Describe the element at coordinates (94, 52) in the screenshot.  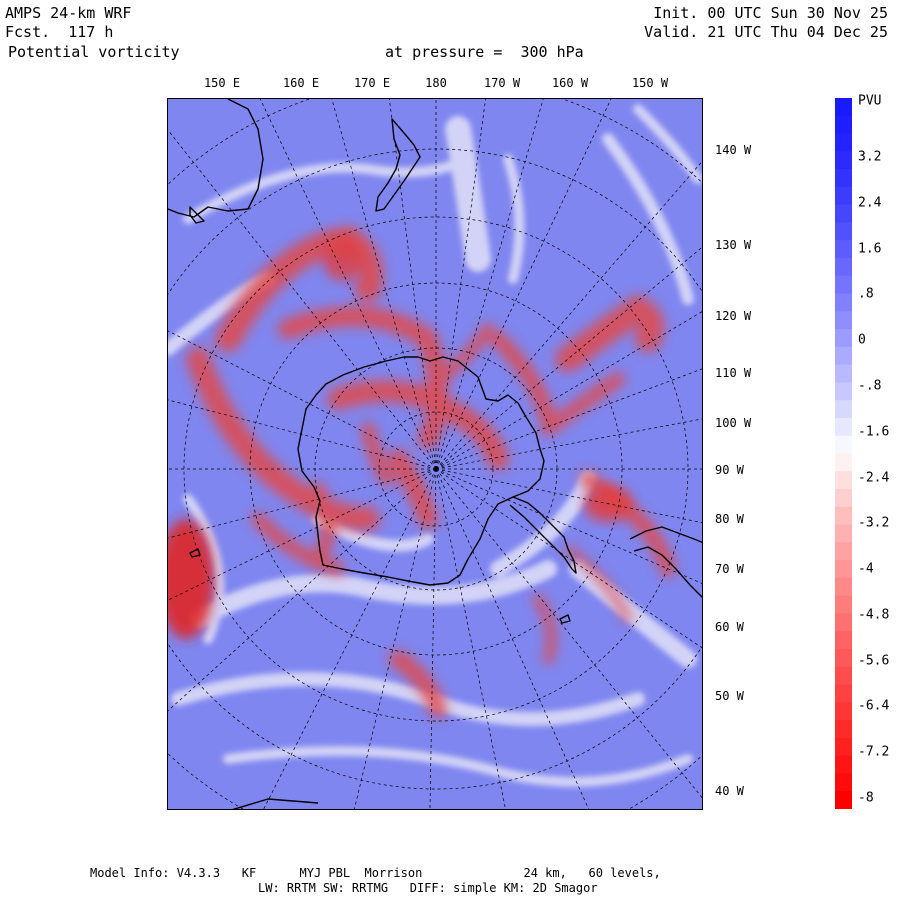
I see `field-name: Potential vorticity` at that location.